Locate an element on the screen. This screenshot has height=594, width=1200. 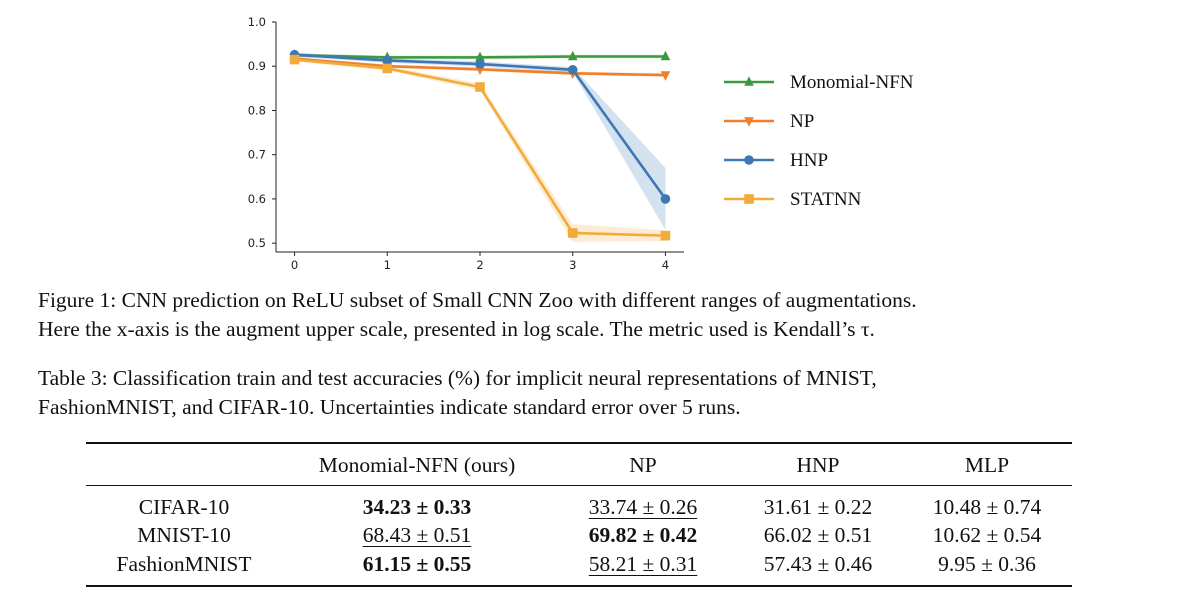
y-tick-label: 0.7 is located at coordinates (257, 155).